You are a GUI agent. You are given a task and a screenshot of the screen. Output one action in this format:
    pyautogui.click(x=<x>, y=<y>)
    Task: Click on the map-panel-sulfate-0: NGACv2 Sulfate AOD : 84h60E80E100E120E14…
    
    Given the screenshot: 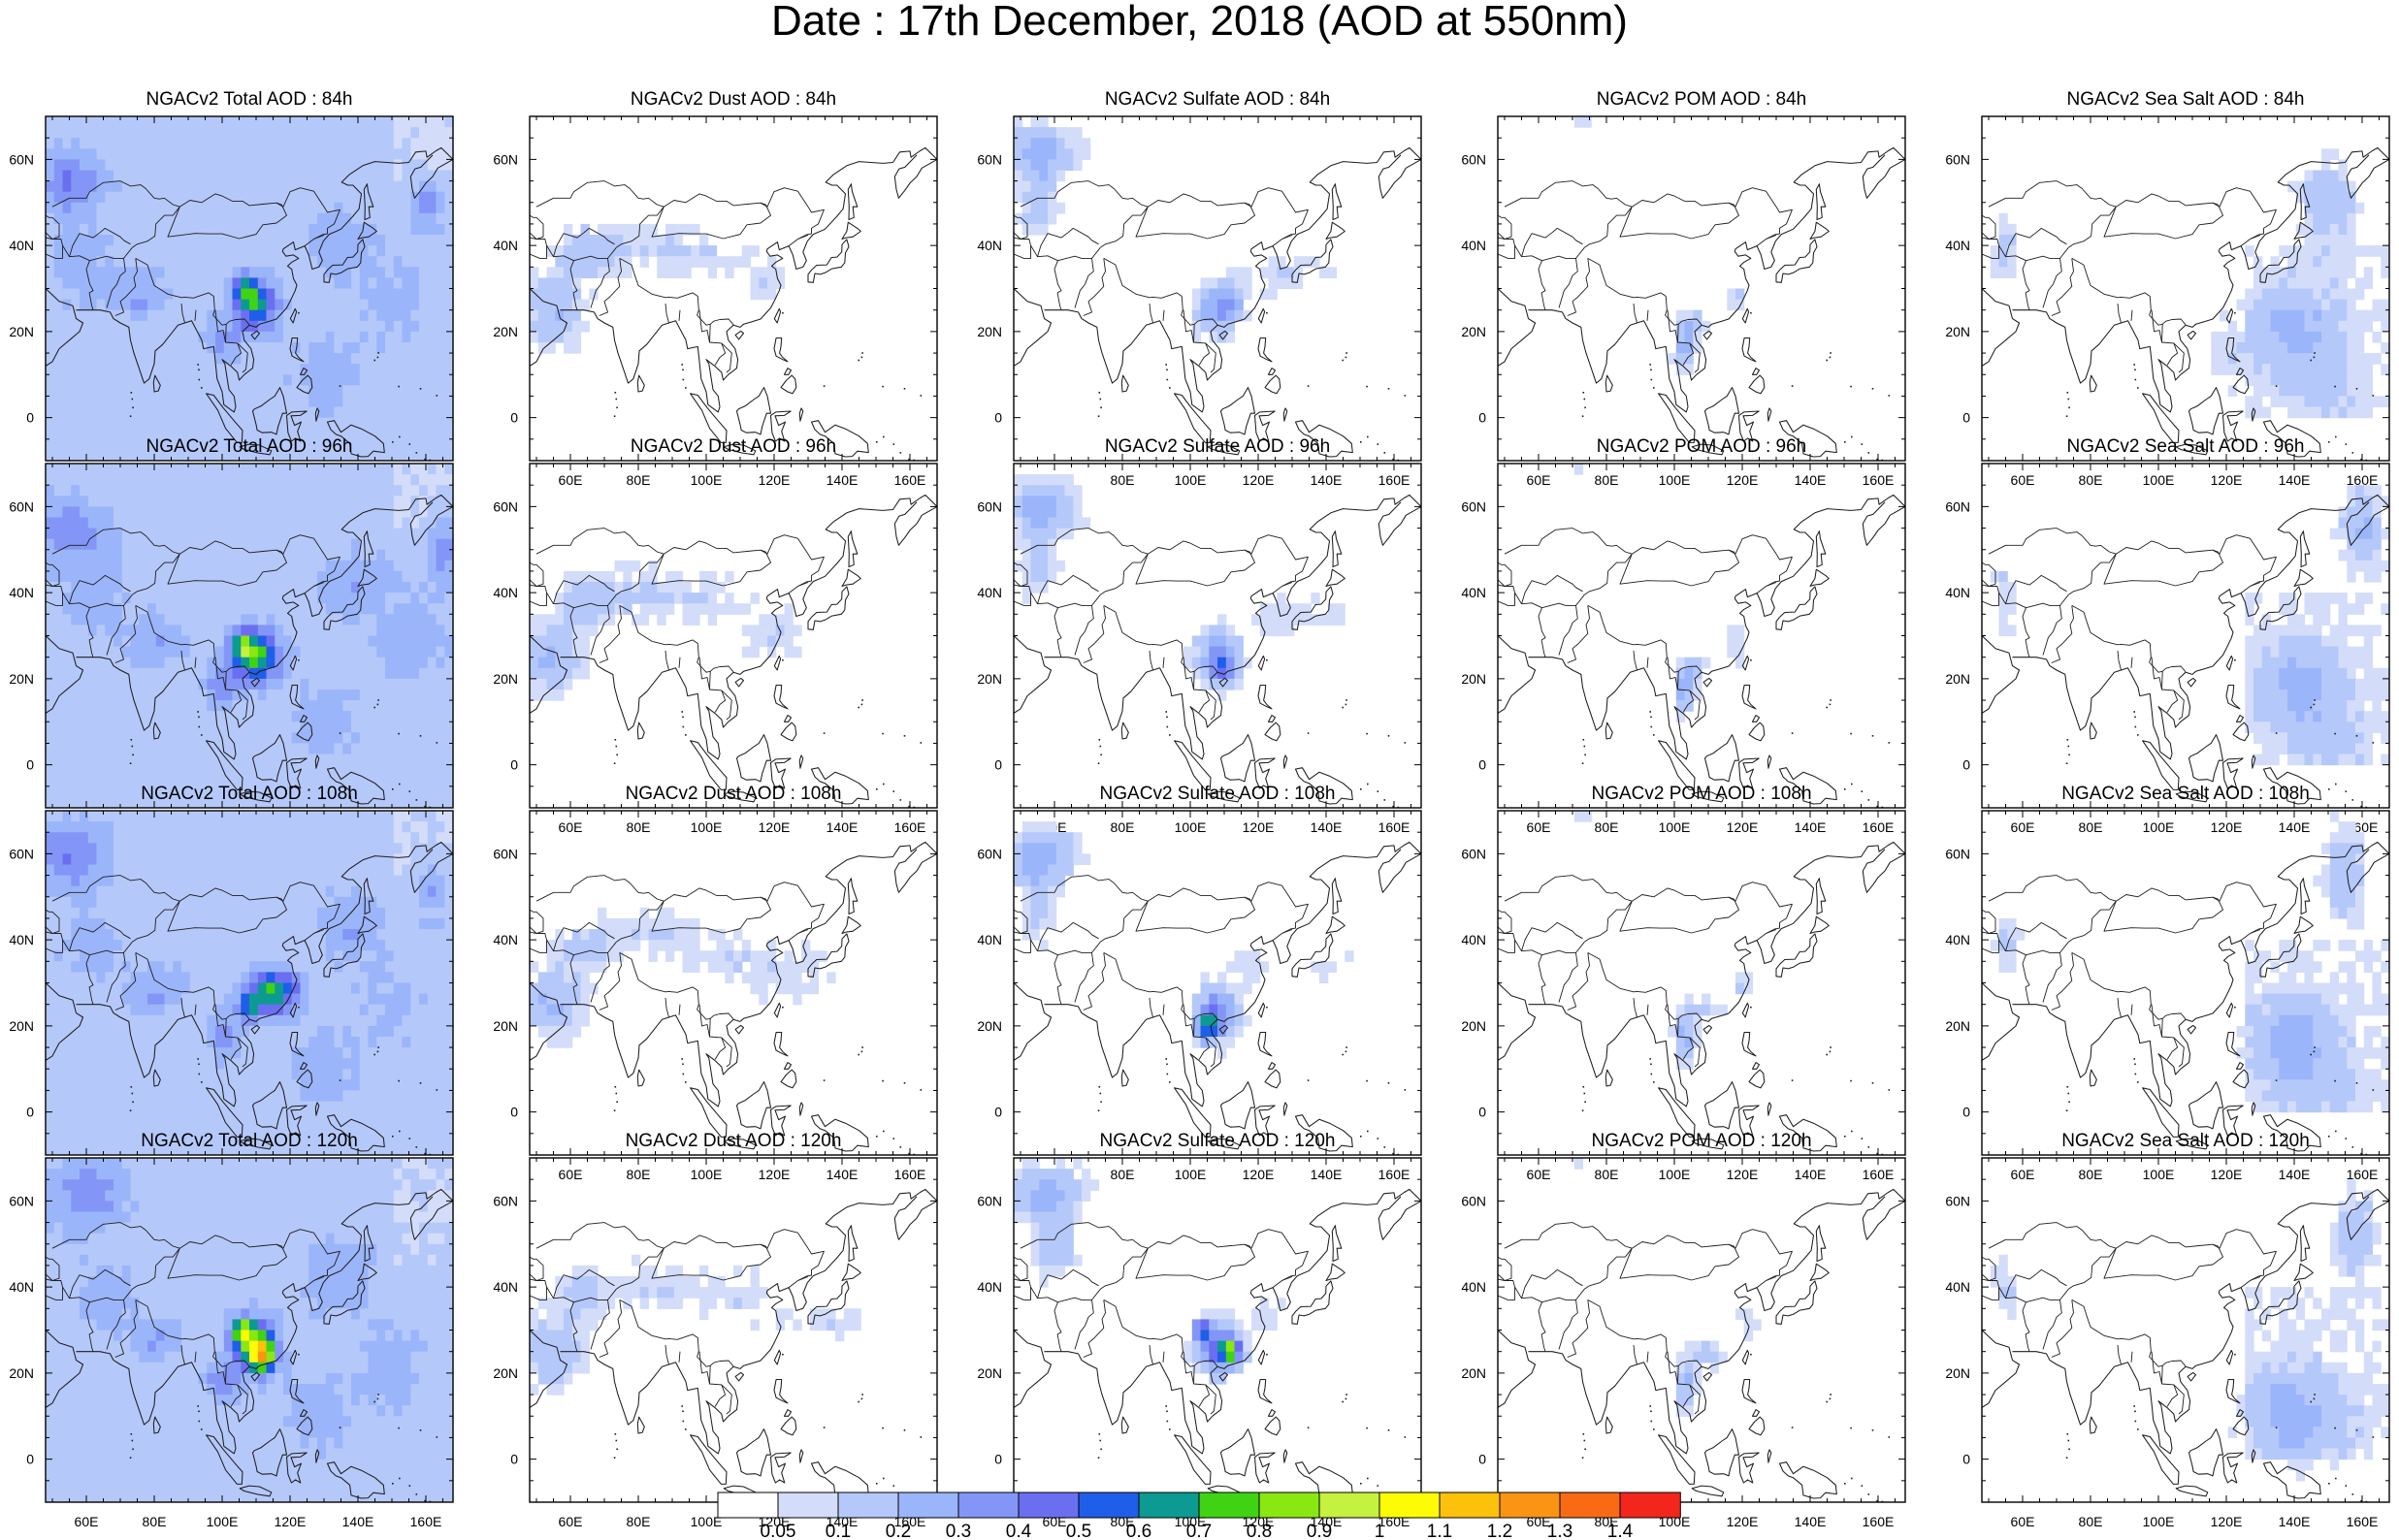 What is the action you would take?
    pyautogui.click(x=1199, y=289)
    